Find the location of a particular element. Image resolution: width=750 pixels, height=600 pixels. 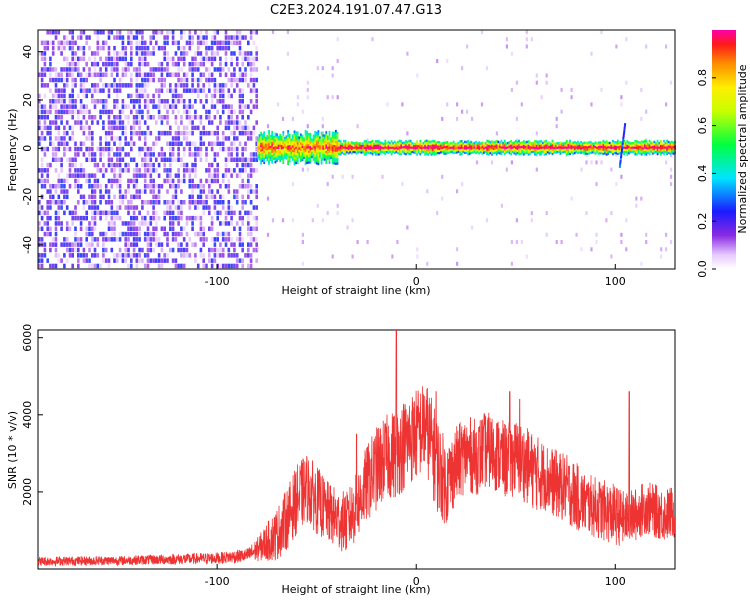

spectrogram-spike-cell is located at coordinates (621, 157).